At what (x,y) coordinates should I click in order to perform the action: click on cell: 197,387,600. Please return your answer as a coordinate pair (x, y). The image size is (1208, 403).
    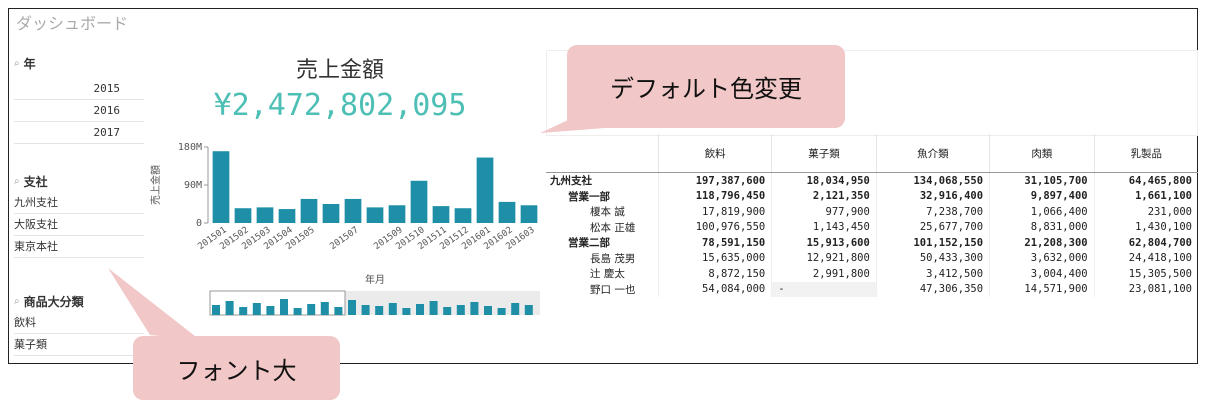
    Looking at the image, I should click on (714, 180).